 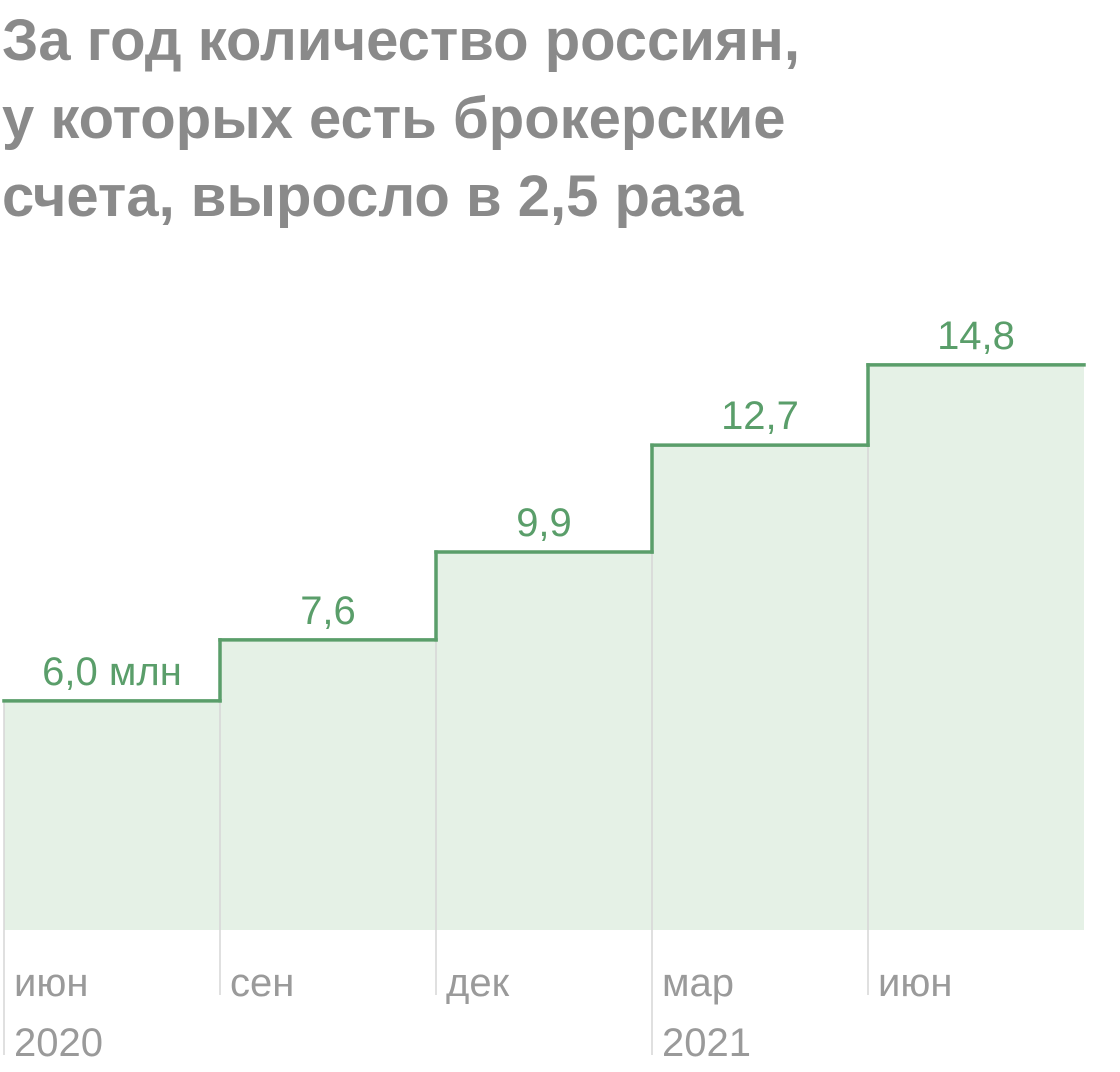 What do you see at coordinates (706, 1043) in the screenshot?
I see `year-label: 2021` at bounding box center [706, 1043].